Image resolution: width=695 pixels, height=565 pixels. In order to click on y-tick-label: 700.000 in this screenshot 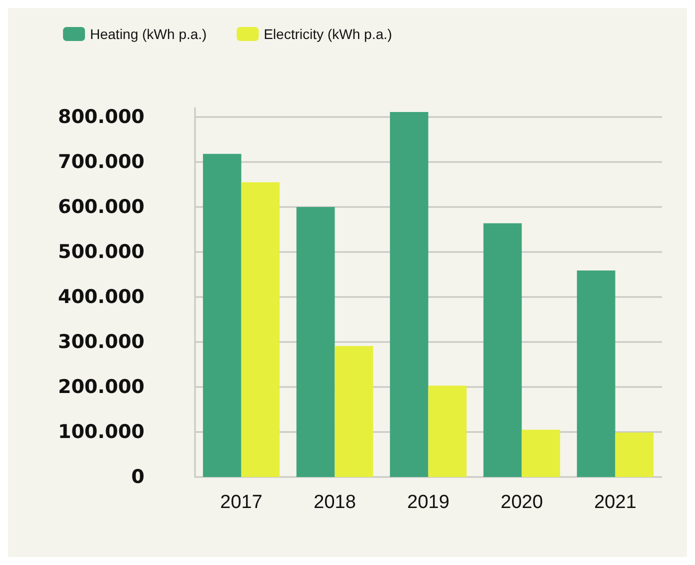, I will do `click(101, 162)`.